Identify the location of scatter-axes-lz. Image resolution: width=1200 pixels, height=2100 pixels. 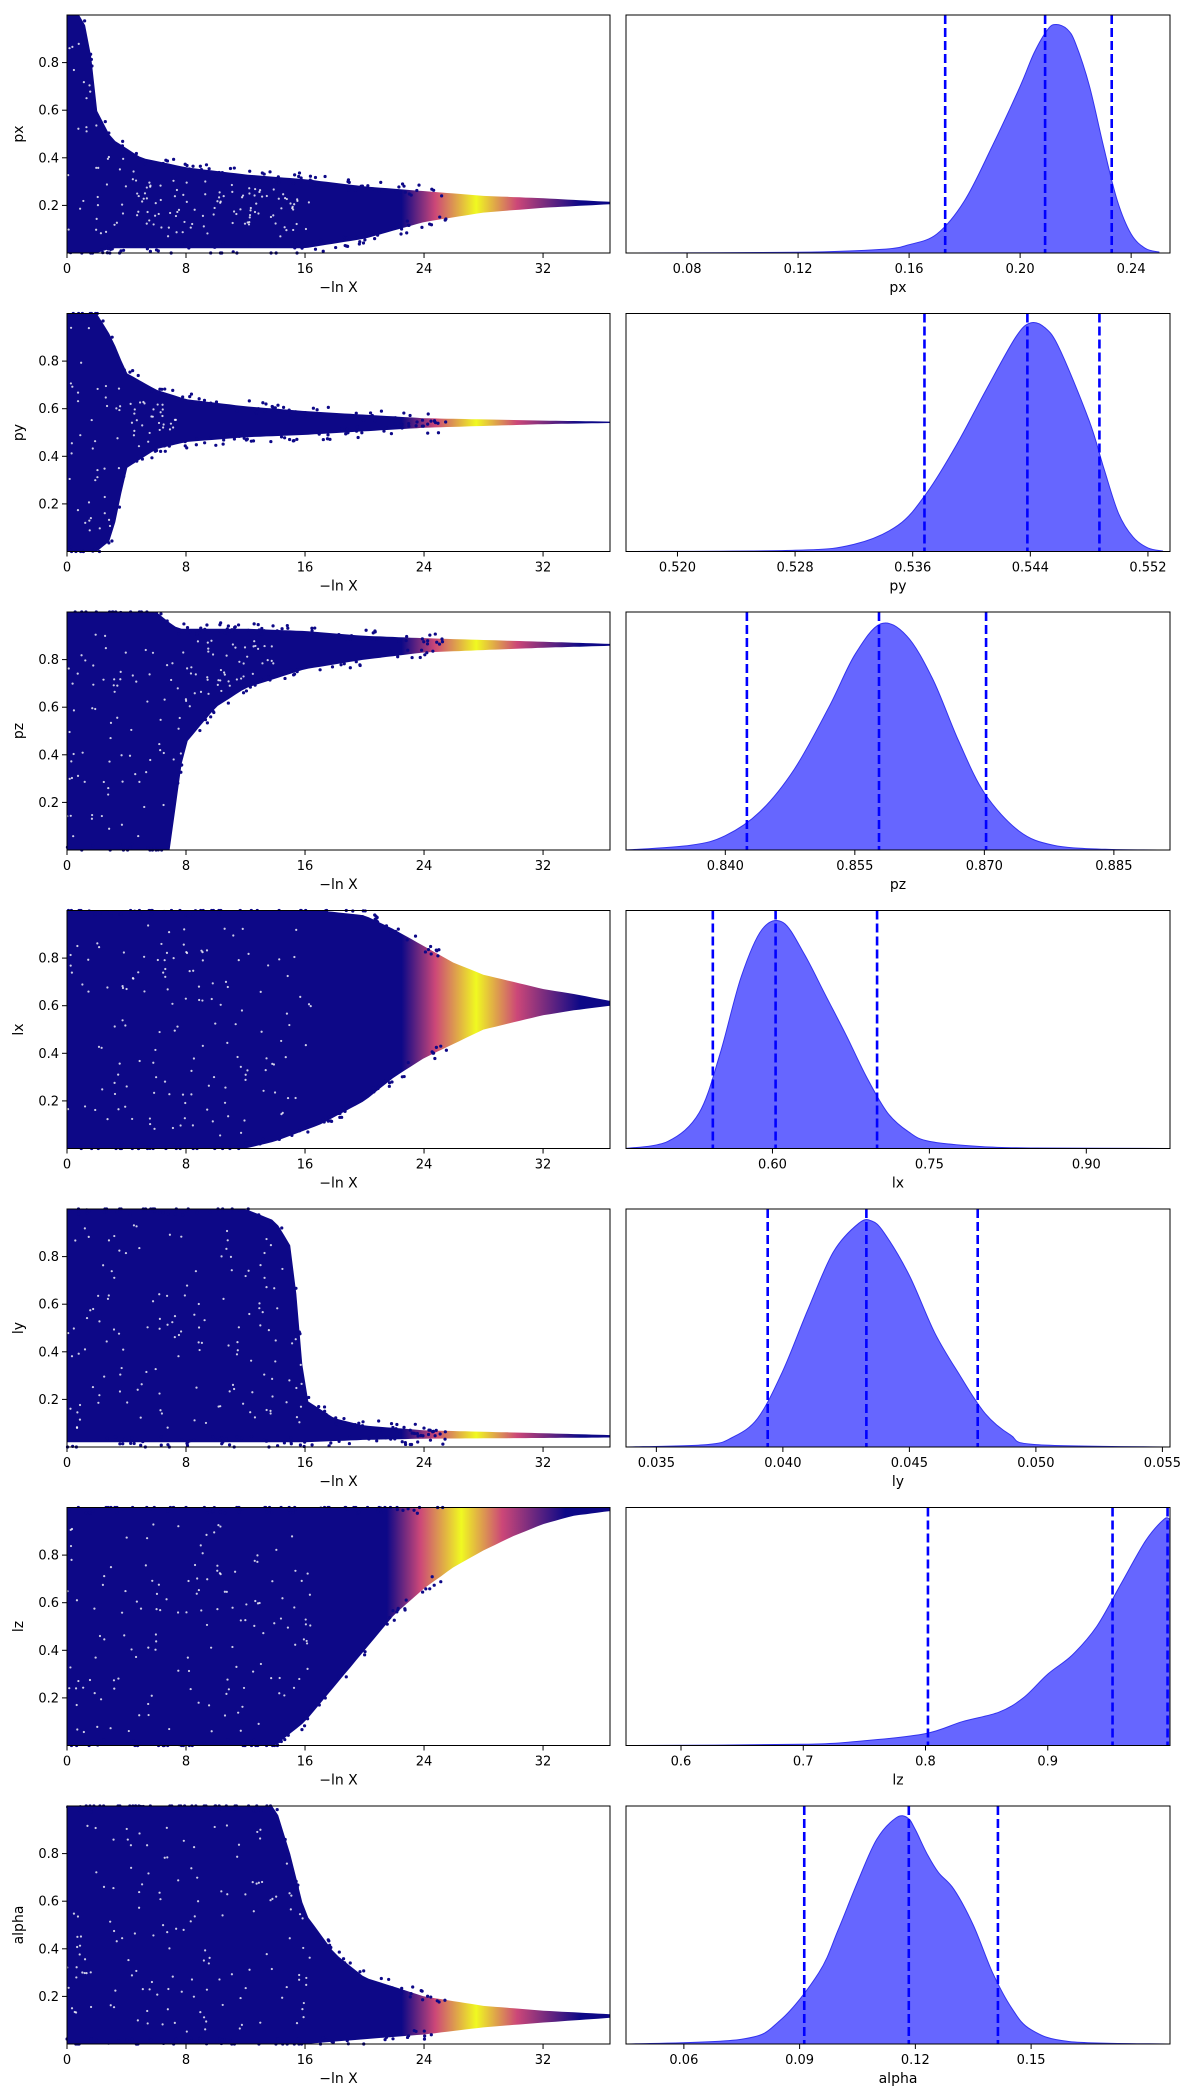
(338, 1626).